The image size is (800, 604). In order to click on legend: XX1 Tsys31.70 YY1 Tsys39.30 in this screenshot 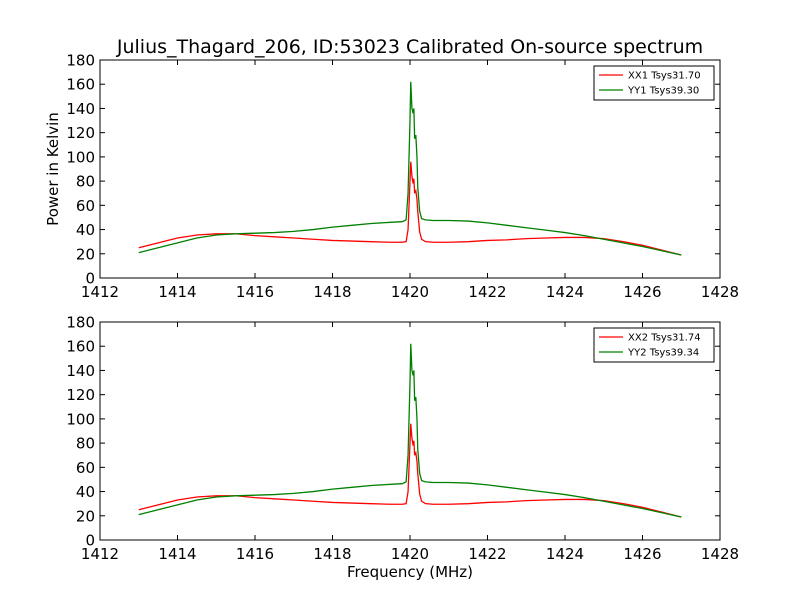, I will do `click(654, 83)`.